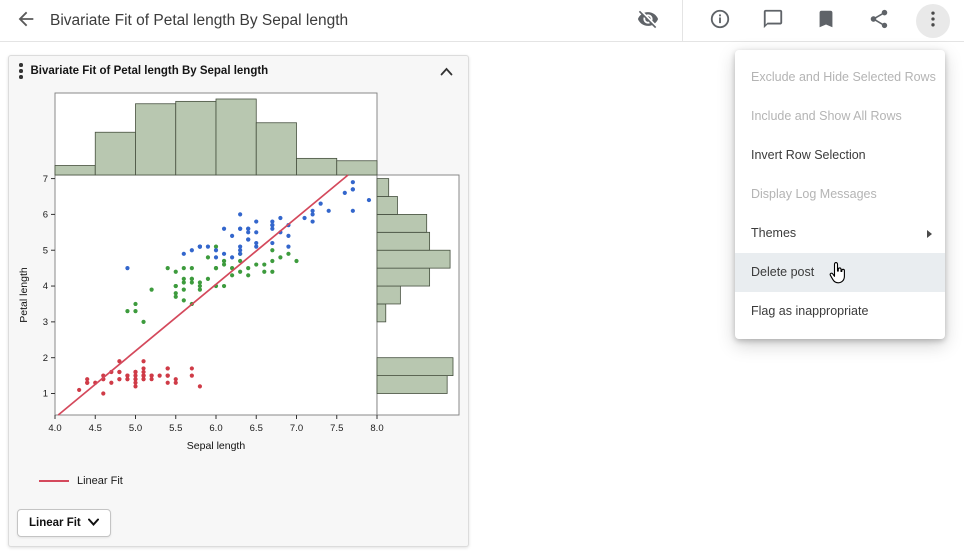 This screenshot has width=964, height=559. I want to click on share-icon, so click(879, 20).